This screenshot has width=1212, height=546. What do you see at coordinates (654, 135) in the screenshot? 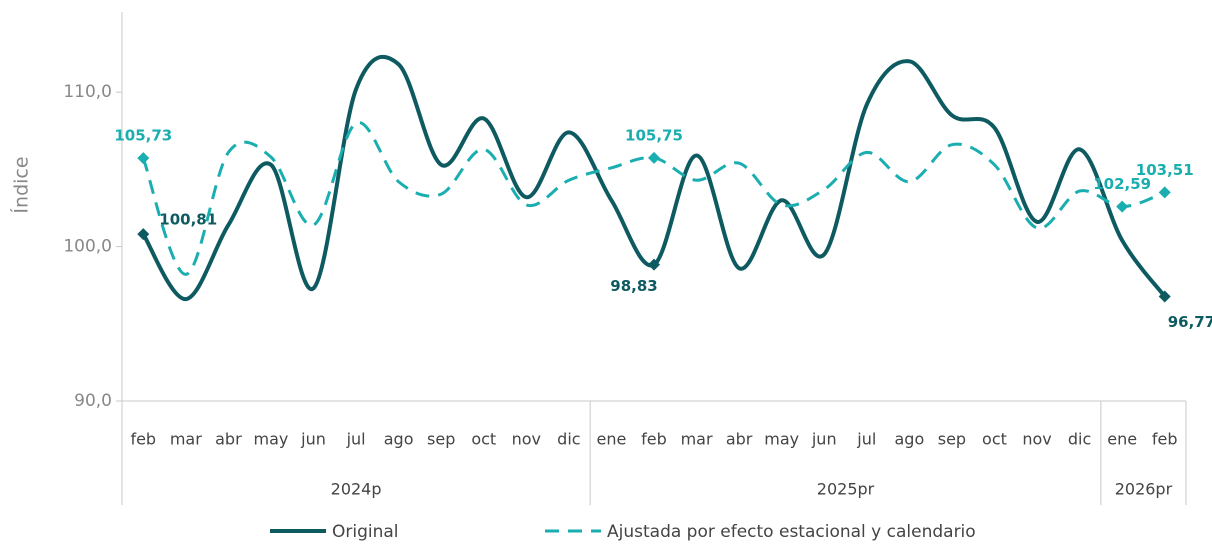
I see `data-label: 105,75` at bounding box center [654, 135].